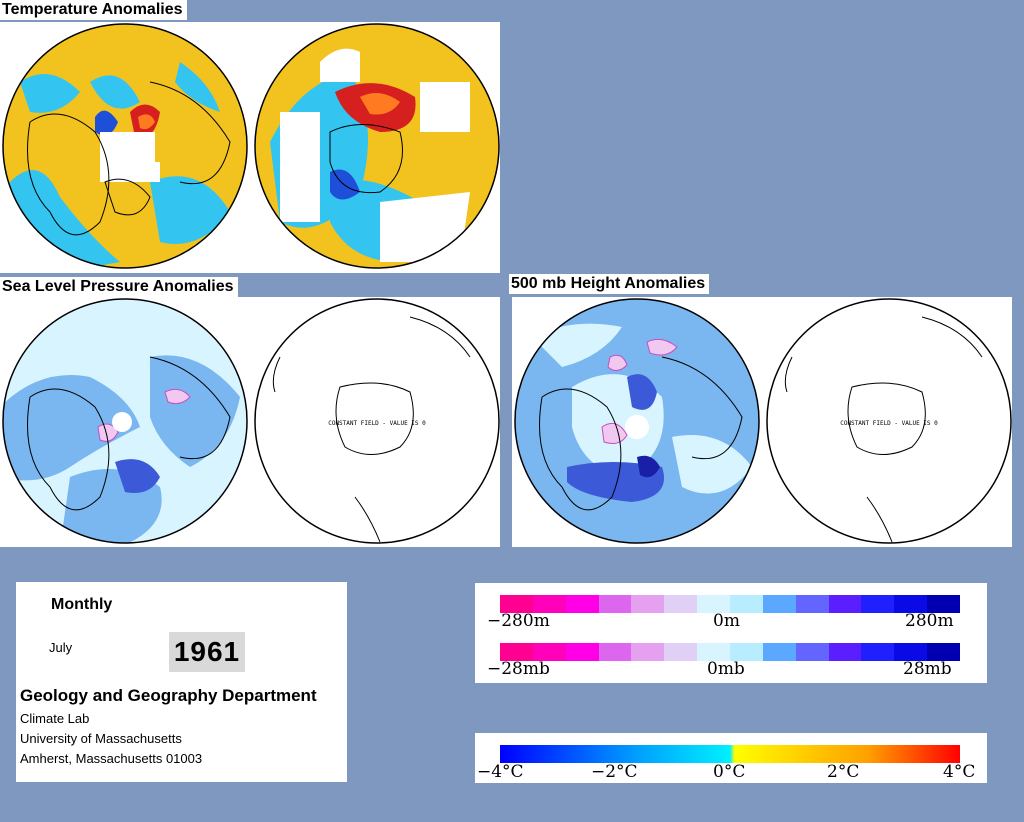  What do you see at coordinates (111, 758) in the screenshot?
I see `address-line-3: Amherst, Massachusetts 01003` at bounding box center [111, 758].